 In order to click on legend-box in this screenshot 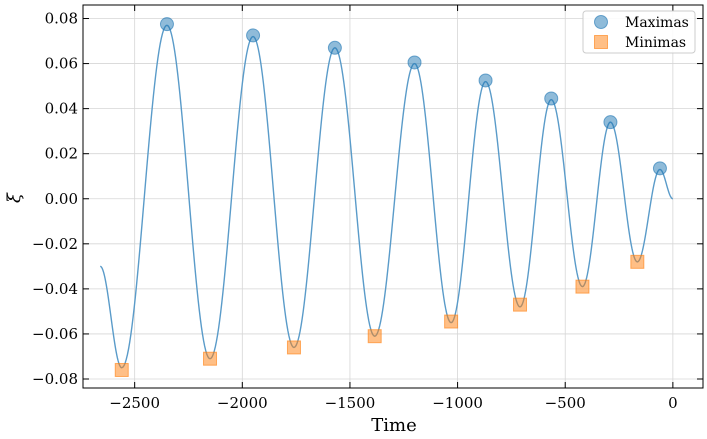, I will do `click(639, 32)`.